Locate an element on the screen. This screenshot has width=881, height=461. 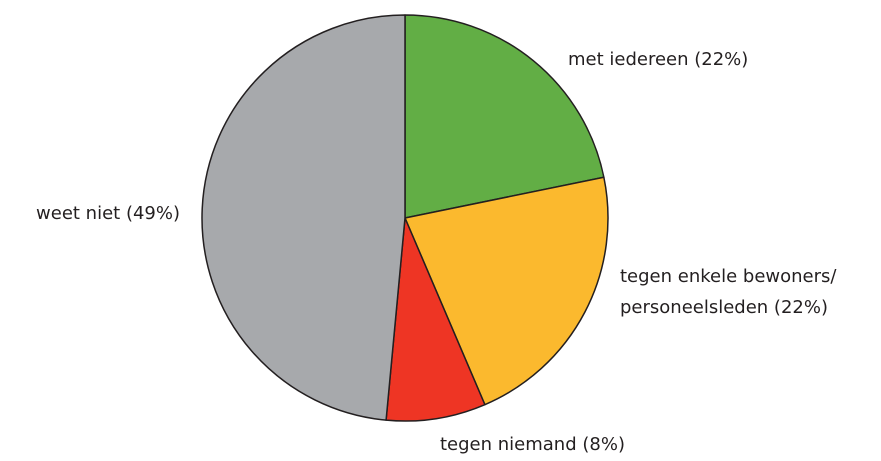
label-line: tegen enkele bewoners/ is located at coordinates (728, 276).